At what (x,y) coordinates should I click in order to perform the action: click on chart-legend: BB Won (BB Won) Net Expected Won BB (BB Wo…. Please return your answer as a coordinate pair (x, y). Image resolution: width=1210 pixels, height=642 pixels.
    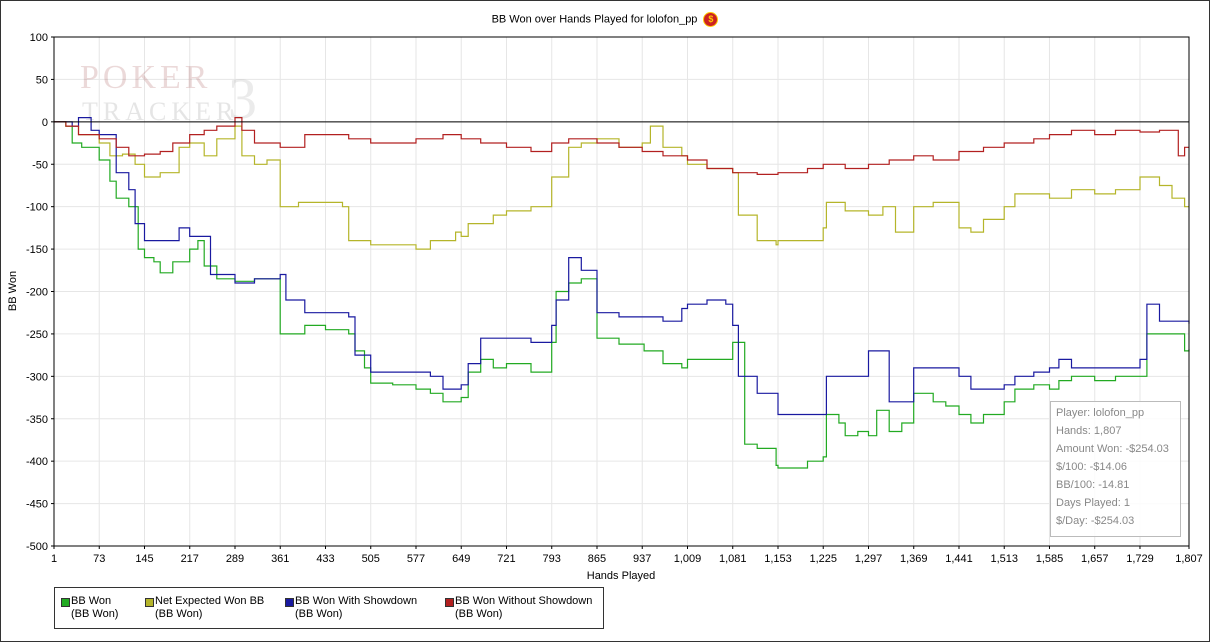
    Looking at the image, I should click on (329, 608).